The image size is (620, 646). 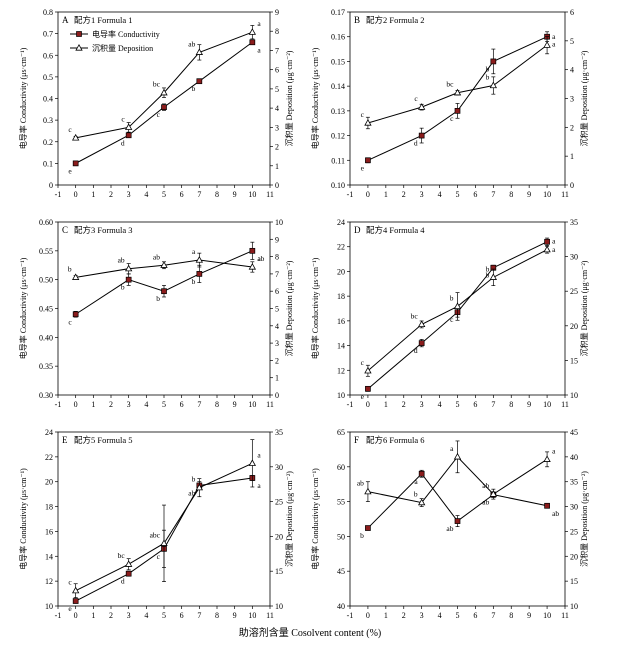 I want to click on y-tick-label: 0, so click(x=51, y=185).